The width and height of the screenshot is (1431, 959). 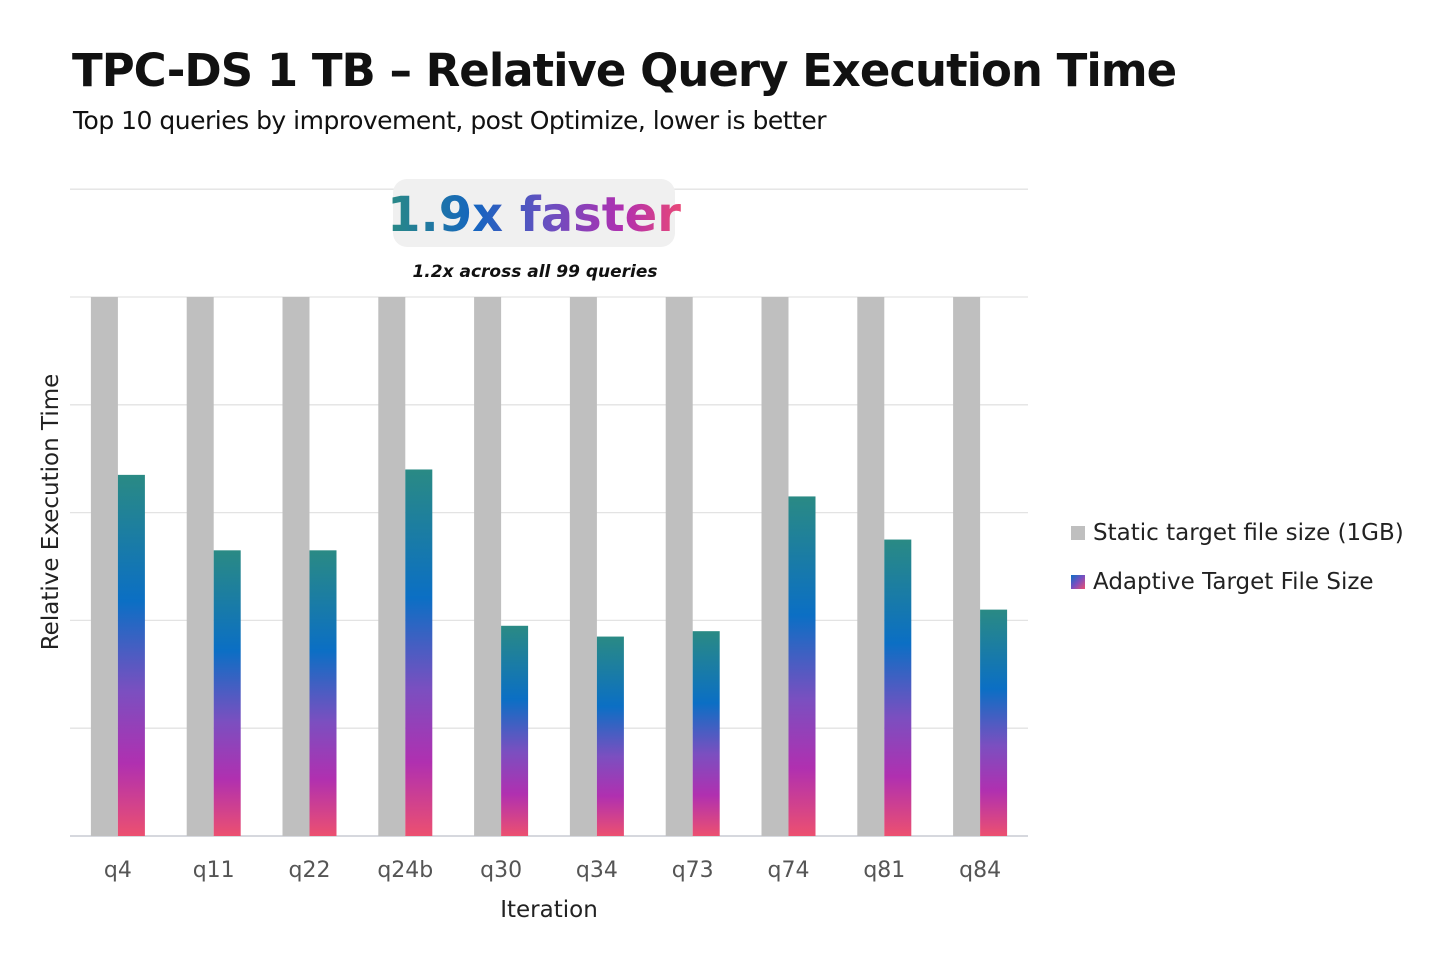 What do you see at coordinates (884, 870) in the screenshot?
I see `x-tick-label: q81` at bounding box center [884, 870].